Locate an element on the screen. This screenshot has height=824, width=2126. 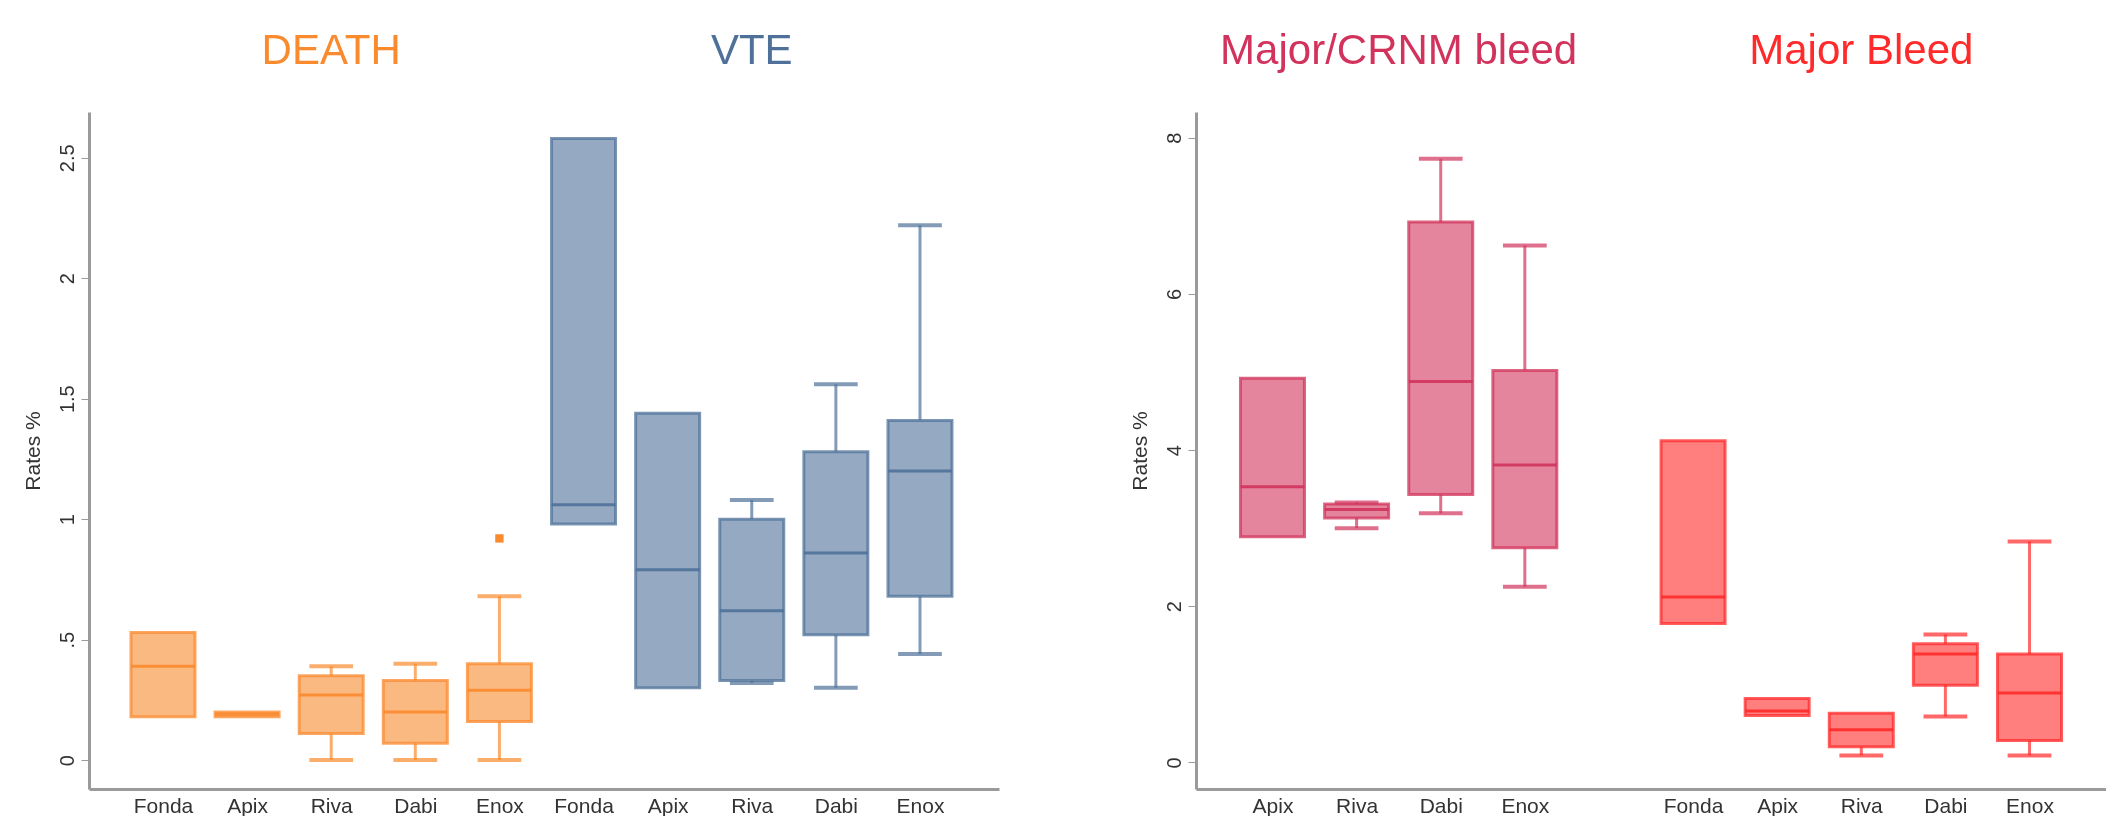
text: VTE is located at coordinates (751, 49).